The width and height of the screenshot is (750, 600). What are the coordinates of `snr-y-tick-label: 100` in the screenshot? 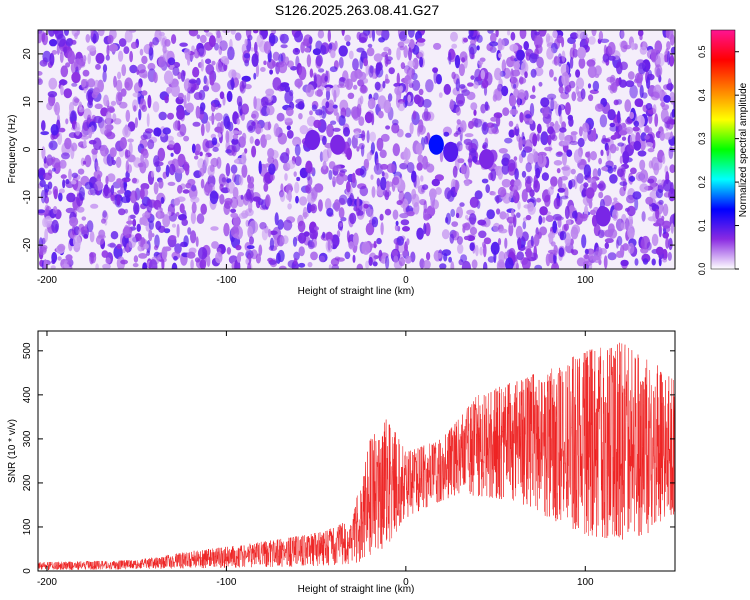 It's located at (27, 526).